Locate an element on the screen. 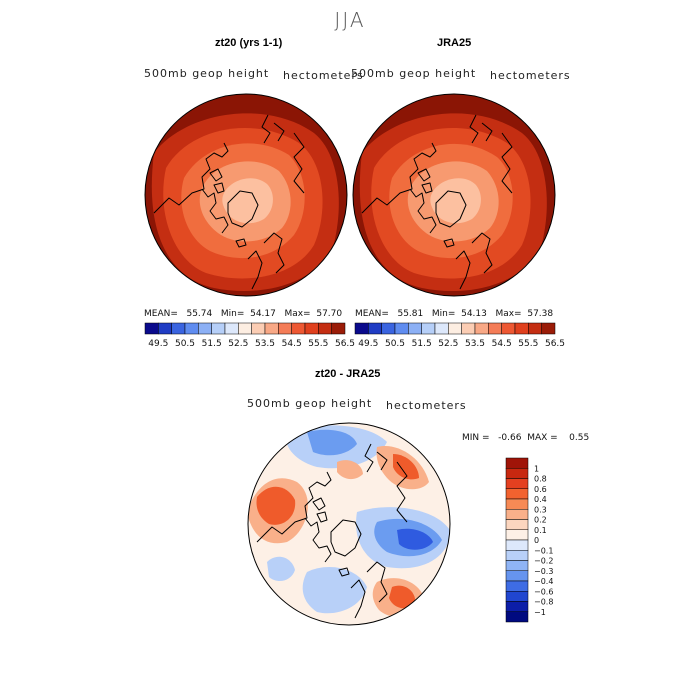 Image resolution: width=700 pixels, height=700 pixels. panel1-stats: MEAN= 55.74 Min= 54.17 Max= 57.70 is located at coordinates (243, 314).